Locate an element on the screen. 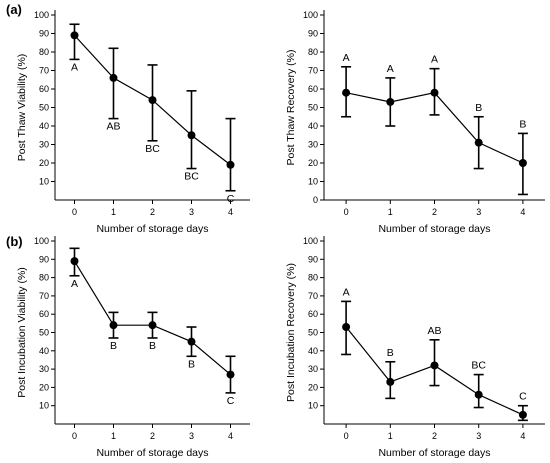  panel-label-b: (b) is located at coordinates (14, 241).